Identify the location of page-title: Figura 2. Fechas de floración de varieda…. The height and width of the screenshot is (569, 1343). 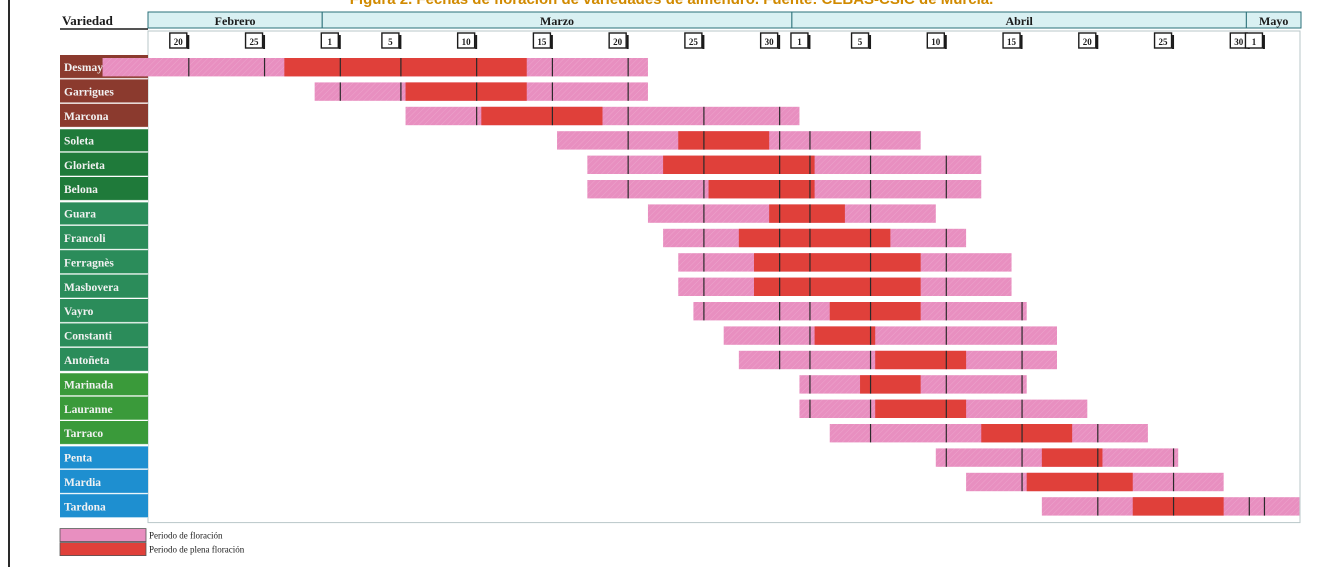
(671, 4).